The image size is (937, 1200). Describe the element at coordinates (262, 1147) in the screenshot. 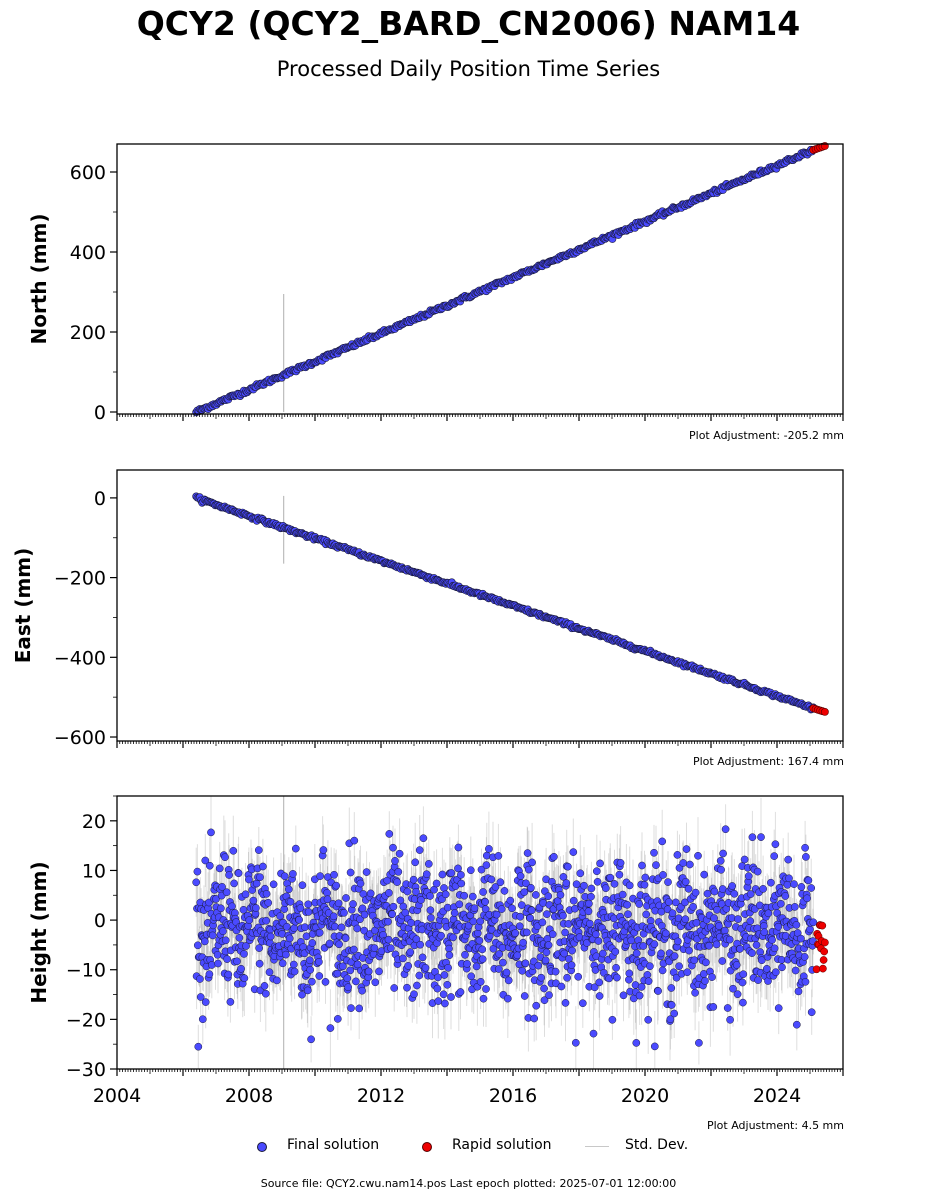

I see `final-solution-marker-icon` at that location.